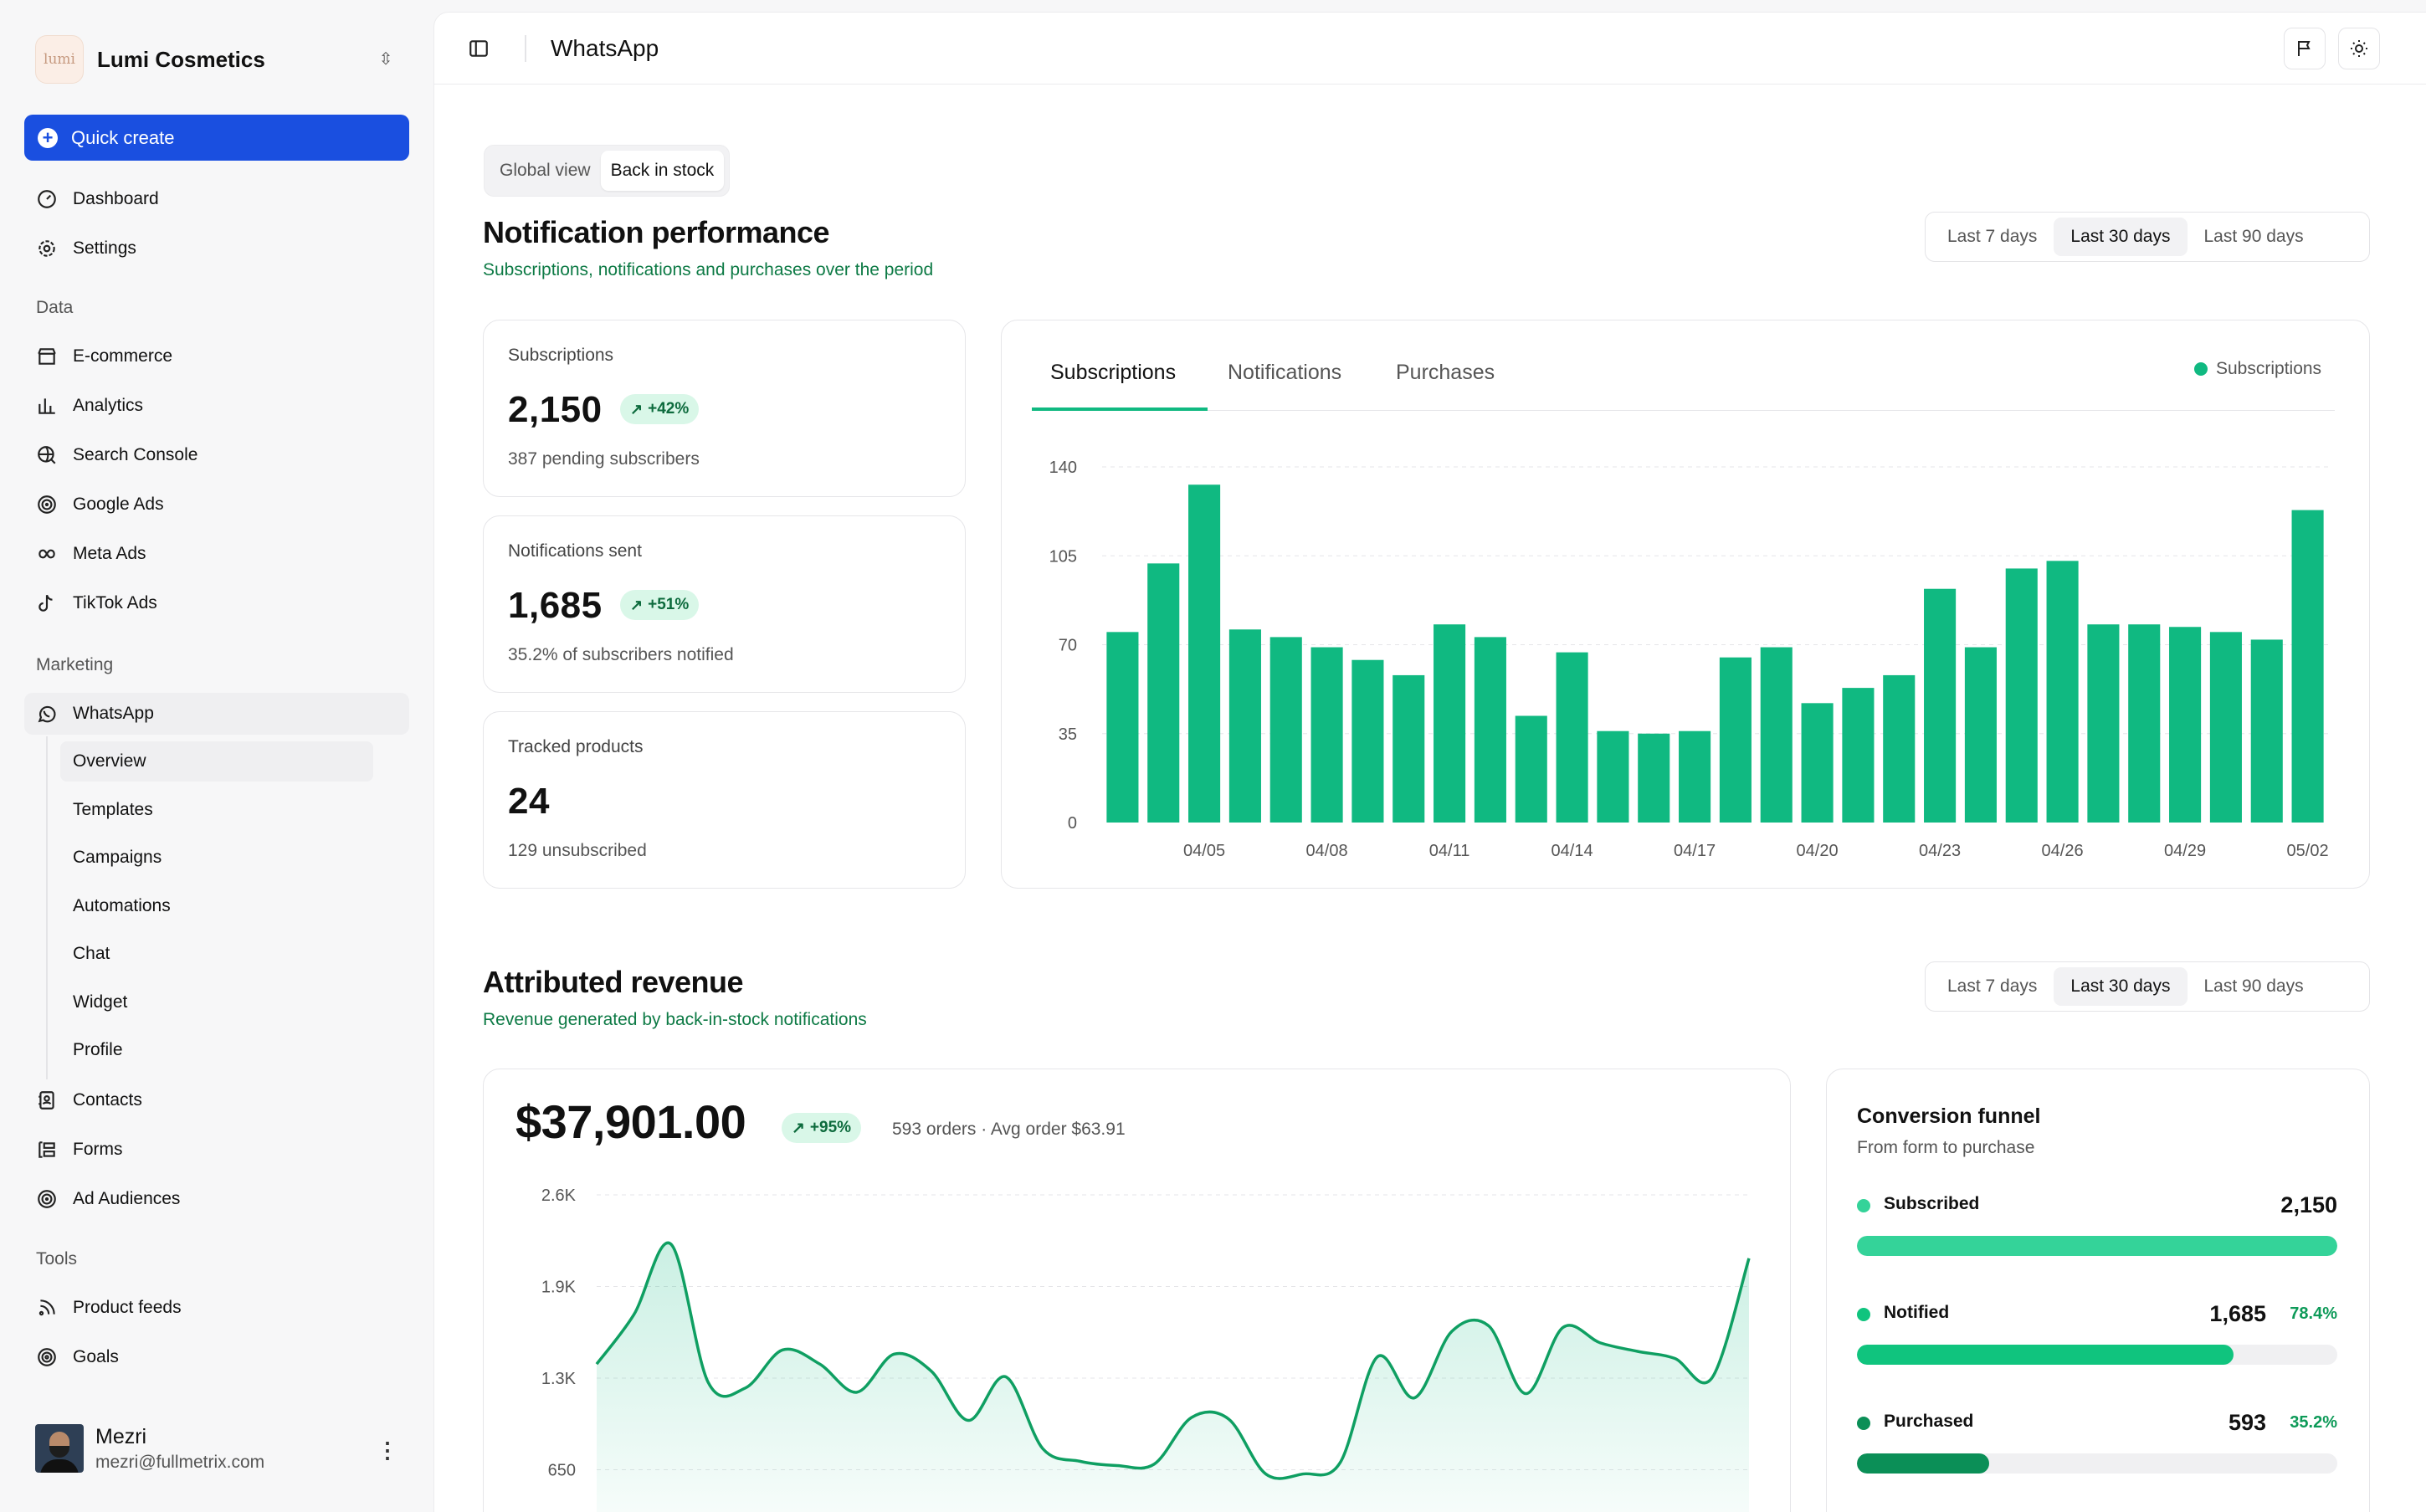 This screenshot has width=2426, height=1512. Describe the element at coordinates (47, 1357) in the screenshot. I see `bullseye-icon` at that location.